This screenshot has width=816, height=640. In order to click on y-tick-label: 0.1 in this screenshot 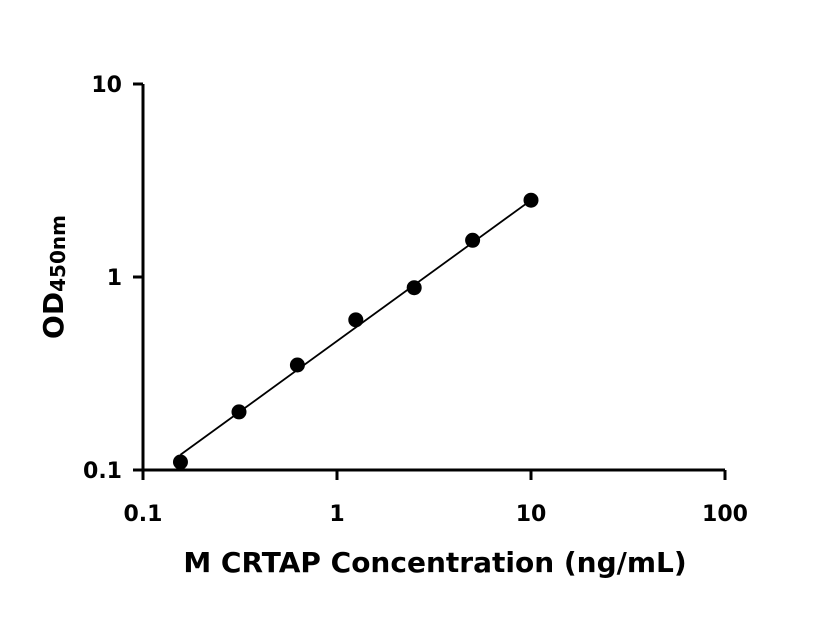, I will do `click(102, 471)`.